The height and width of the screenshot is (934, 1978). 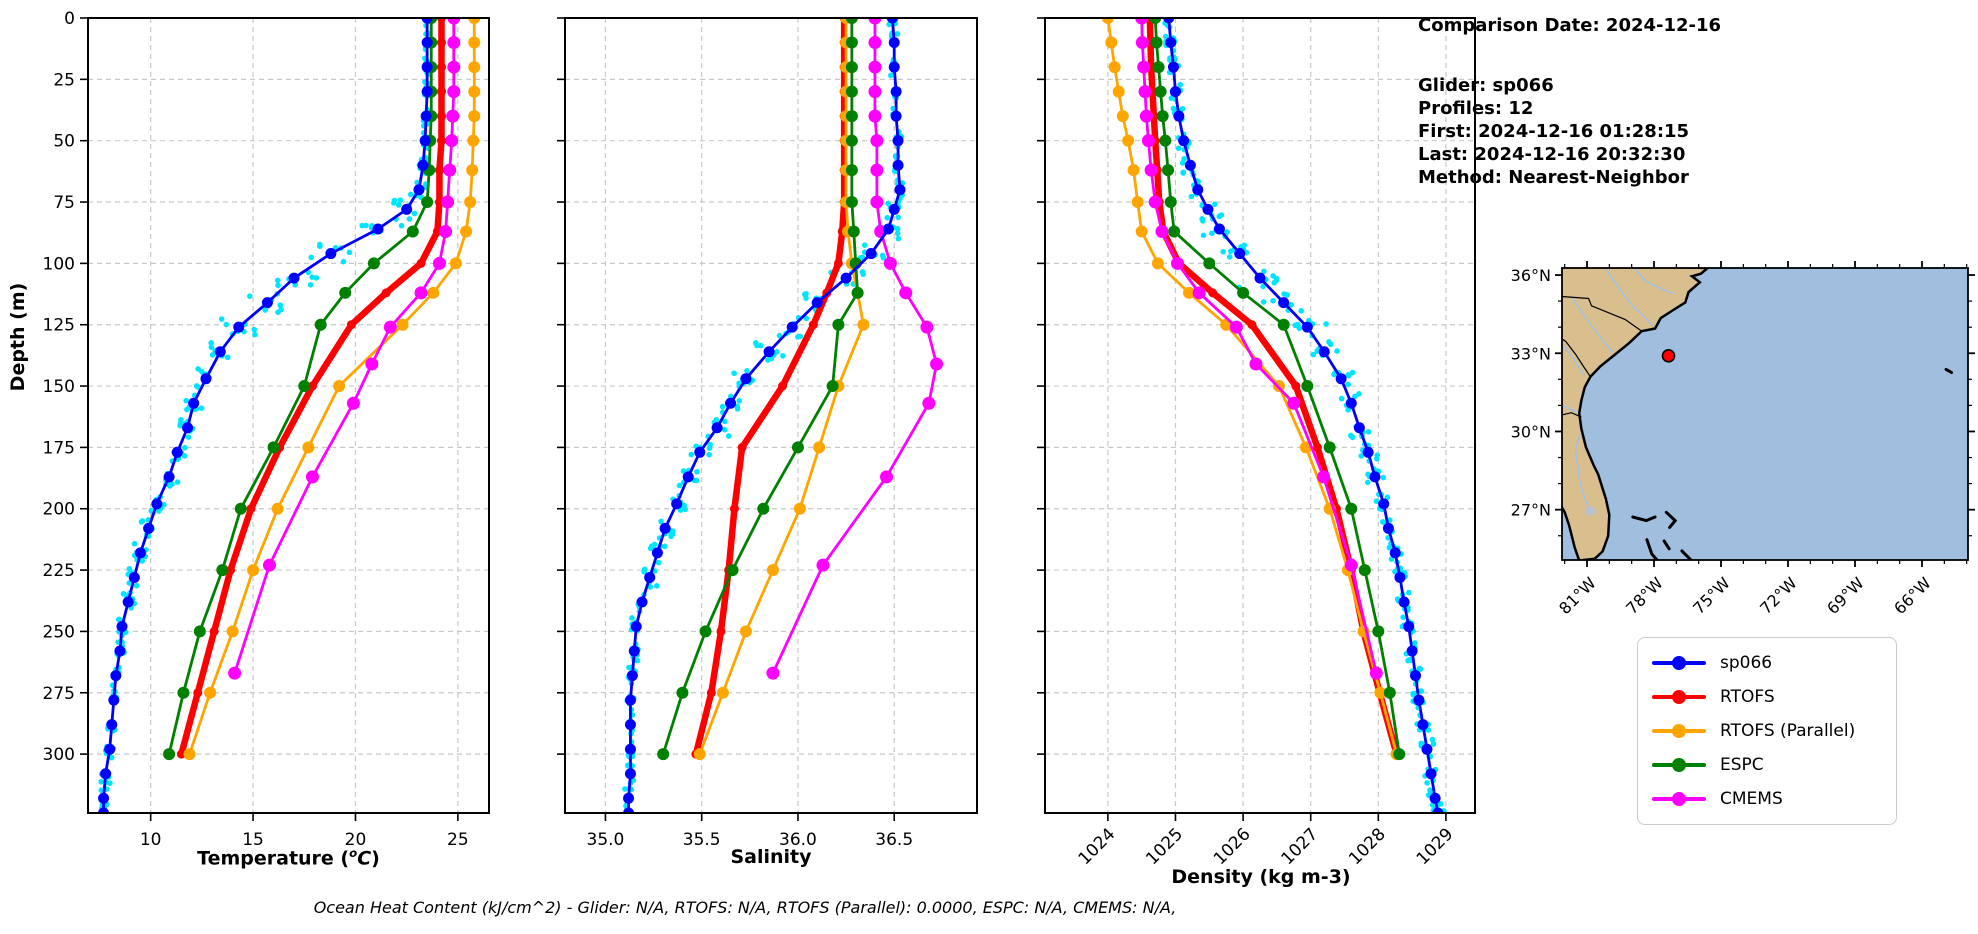 I want to click on temperature-axis-title: Temperature (oC), so click(x=288, y=857).